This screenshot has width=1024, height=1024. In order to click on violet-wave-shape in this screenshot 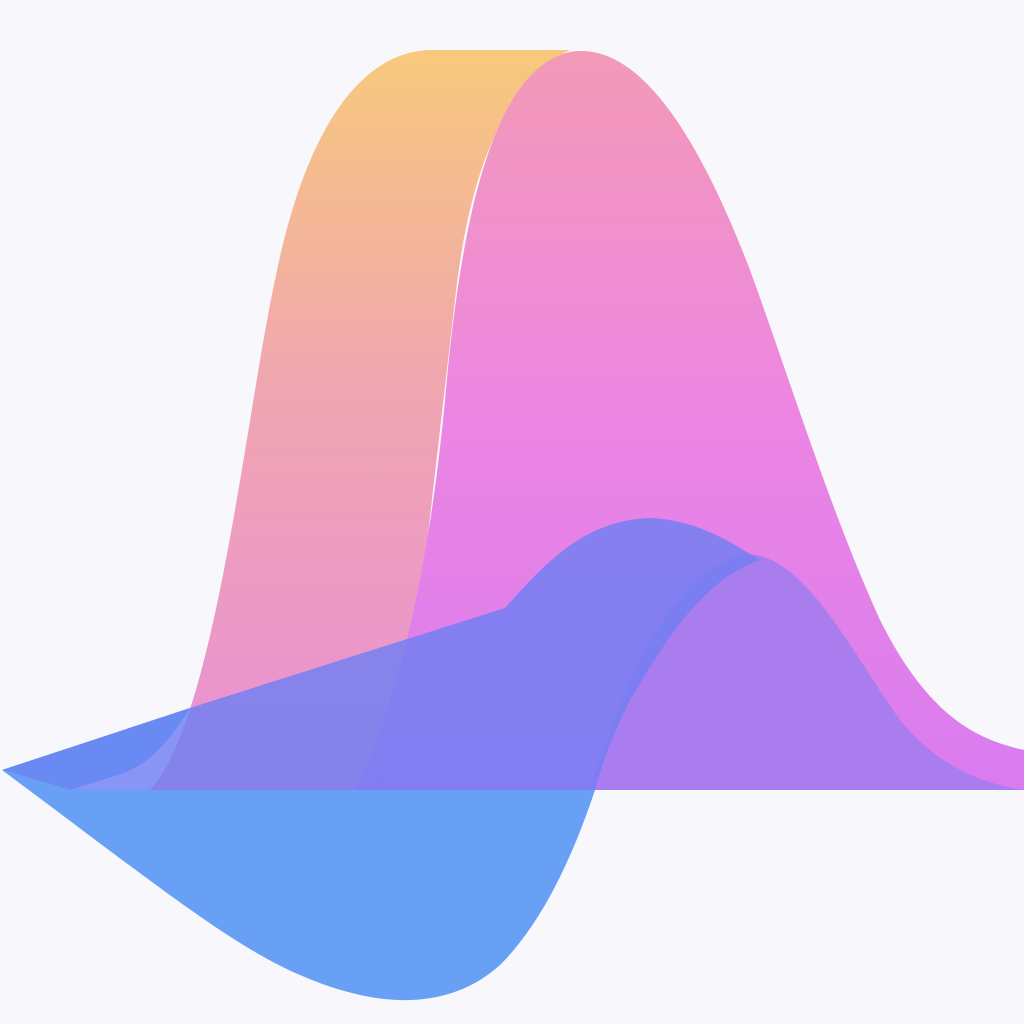, I will do `click(807, 672)`.